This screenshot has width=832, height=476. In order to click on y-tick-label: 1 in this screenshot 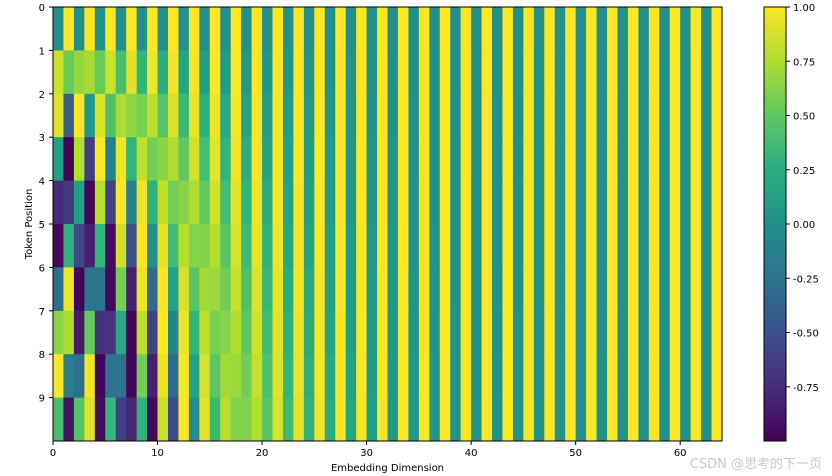, I will do `click(42, 51)`.